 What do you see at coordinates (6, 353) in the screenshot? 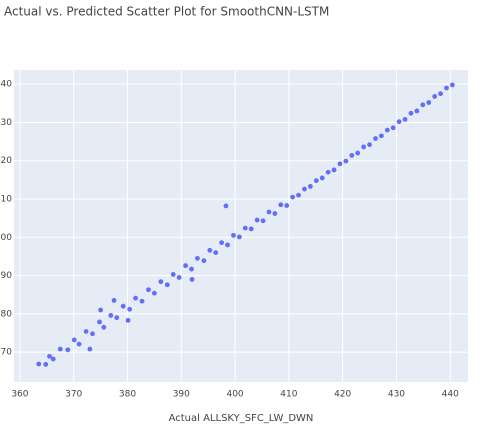
I see `y-tick-label: 370` at bounding box center [6, 353].